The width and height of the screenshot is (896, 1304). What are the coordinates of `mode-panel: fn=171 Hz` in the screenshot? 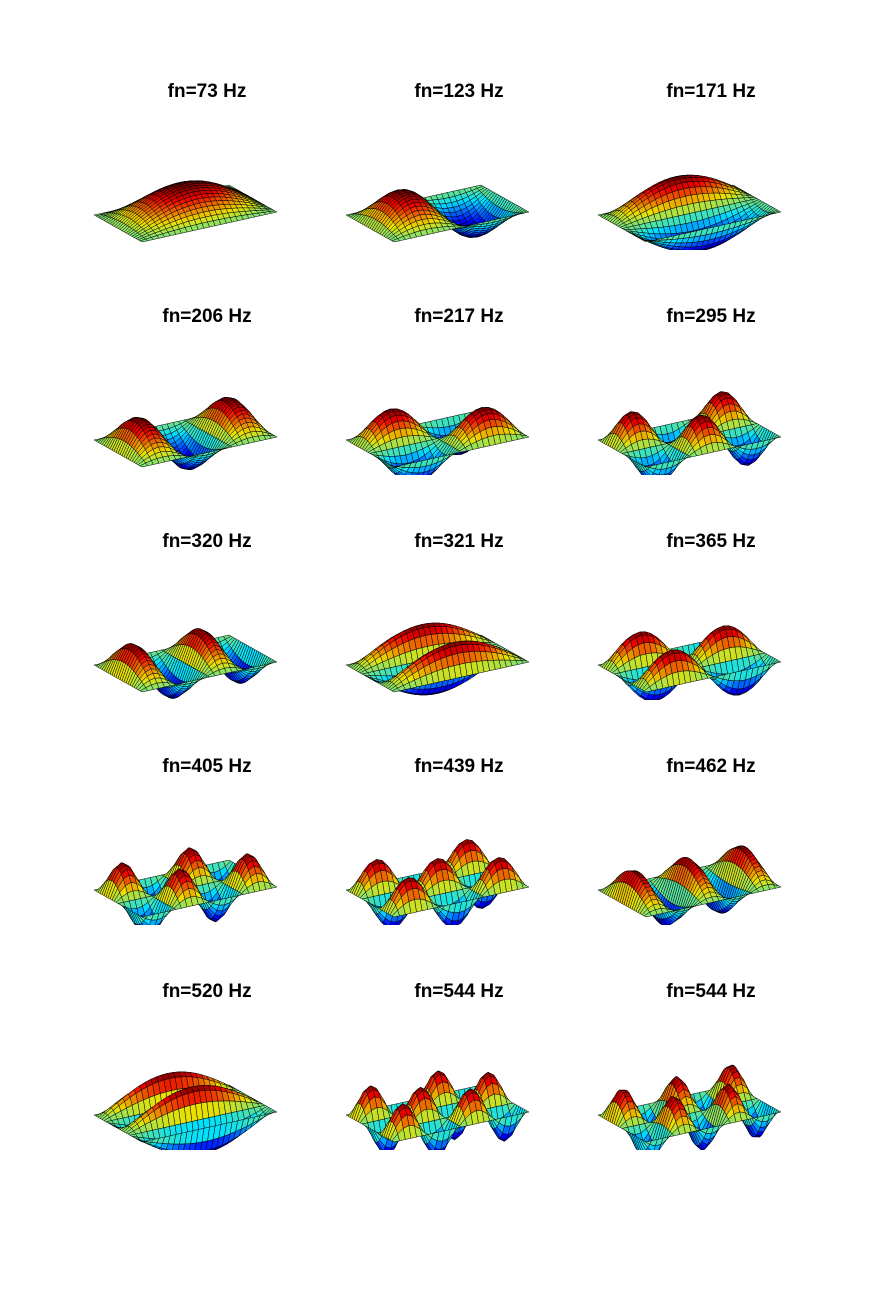 It's located at (711, 170).